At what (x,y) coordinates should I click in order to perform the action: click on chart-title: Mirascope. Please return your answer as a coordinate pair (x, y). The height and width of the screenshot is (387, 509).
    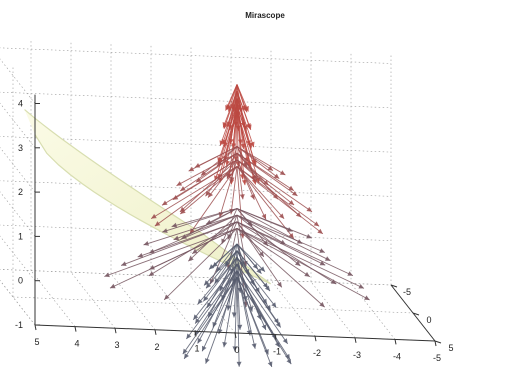
    Looking at the image, I should click on (265, 15).